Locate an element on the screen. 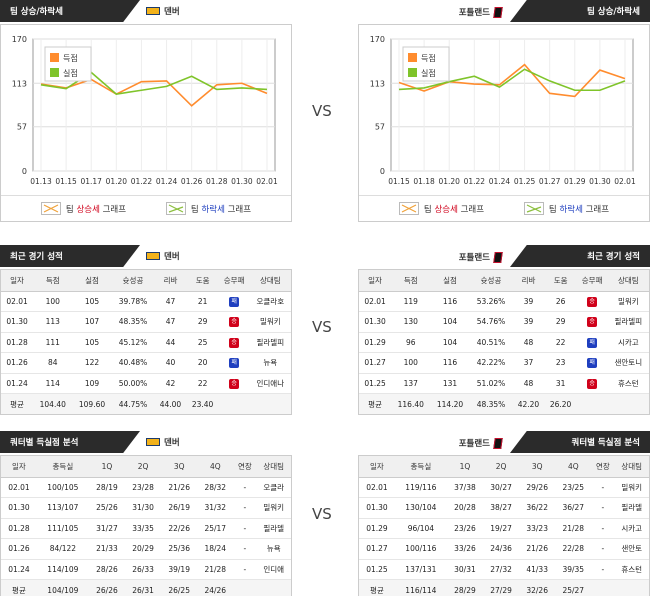 The width and height of the screenshot is (650, 596). table-cell: 23/28 is located at coordinates (143, 487).